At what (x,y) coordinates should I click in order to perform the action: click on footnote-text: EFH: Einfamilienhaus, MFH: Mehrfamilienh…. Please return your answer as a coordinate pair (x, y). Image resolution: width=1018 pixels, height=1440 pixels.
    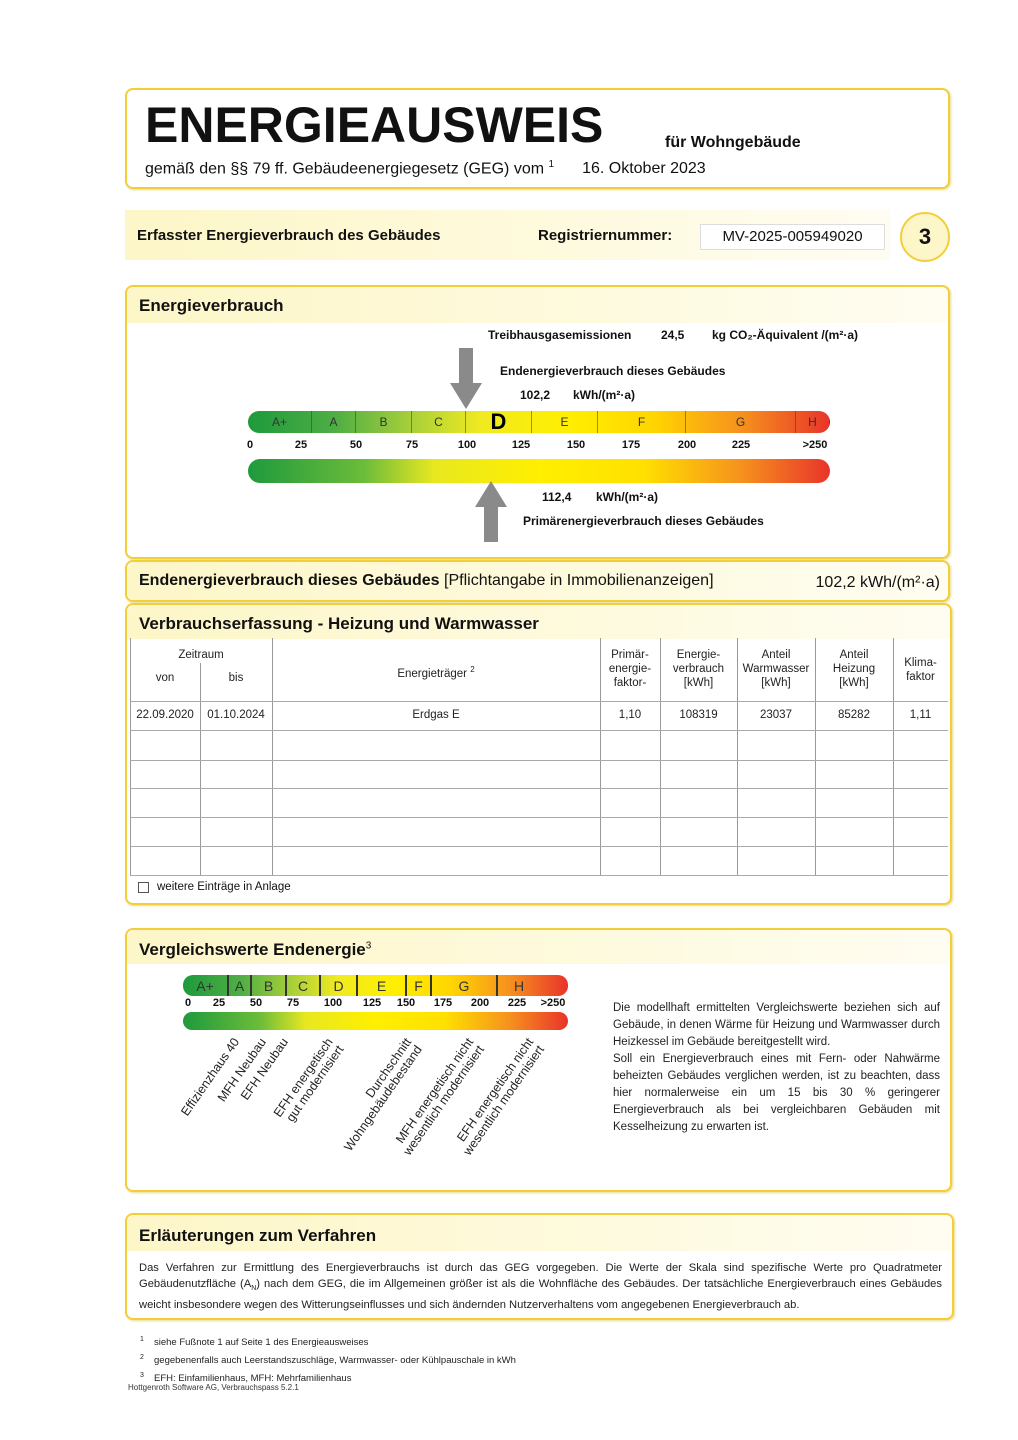
    Looking at the image, I should click on (253, 1379).